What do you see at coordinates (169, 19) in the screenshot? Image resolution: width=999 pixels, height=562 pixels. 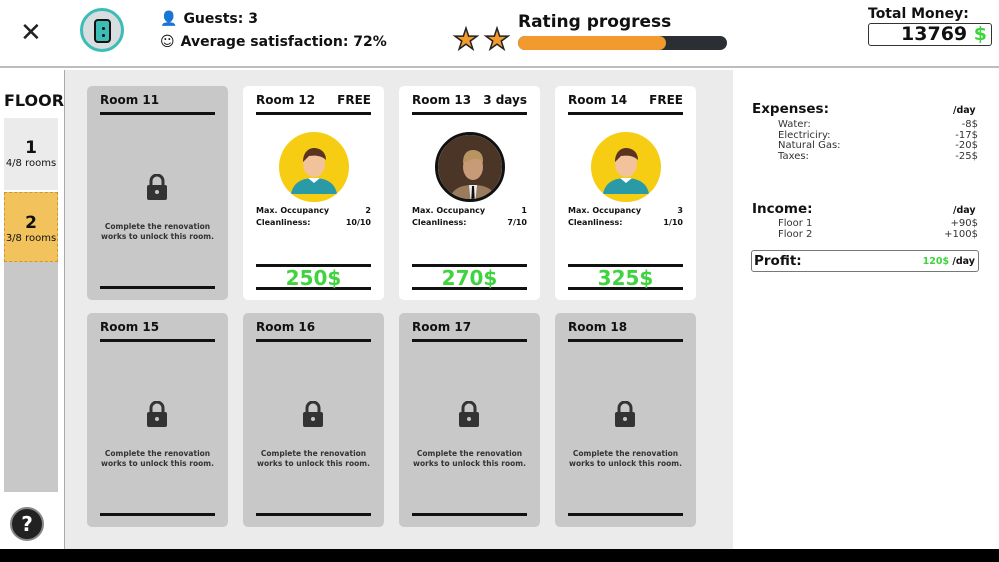 I see `person-icon: 👤` at bounding box center [169, 19].